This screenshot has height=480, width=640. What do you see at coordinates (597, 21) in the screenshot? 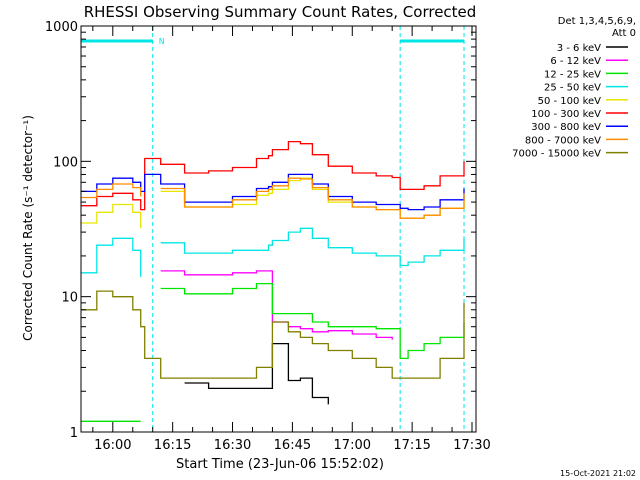
I see `legend-header: Det 1,3,4,5,6,9,` at bounding box center [597, 21].